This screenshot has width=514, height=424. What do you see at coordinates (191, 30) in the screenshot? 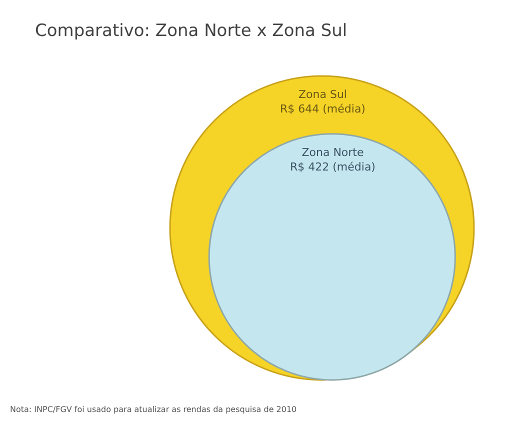
I see `text: Comparativo: Zona Norte x Zona Sul` at bounding box center [191, 30].